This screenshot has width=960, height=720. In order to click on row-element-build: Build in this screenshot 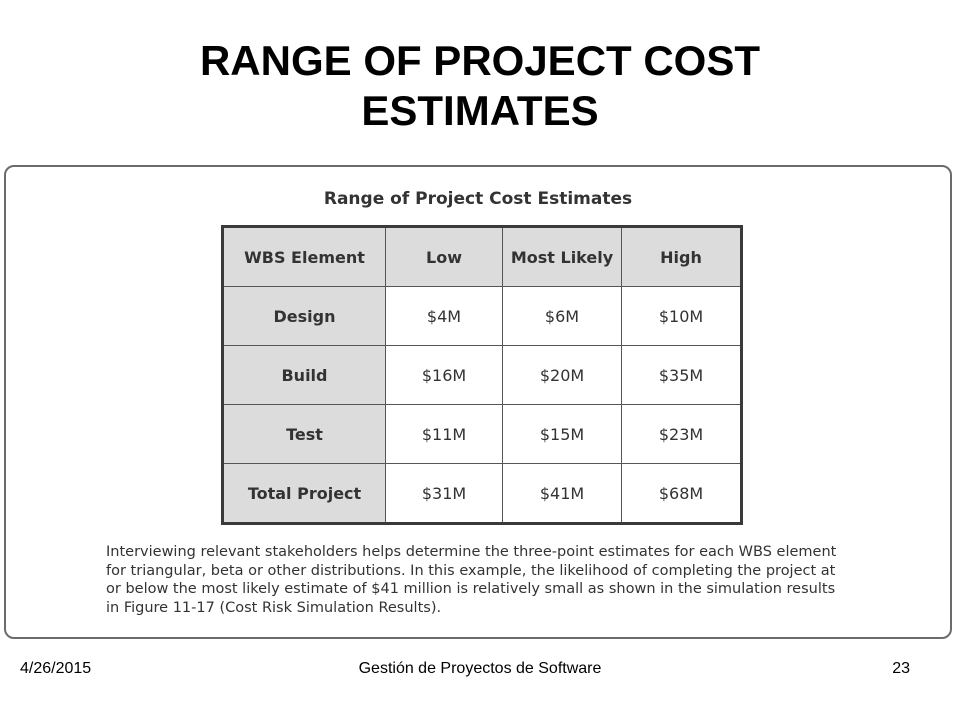, I will do `click(304, 375)`.